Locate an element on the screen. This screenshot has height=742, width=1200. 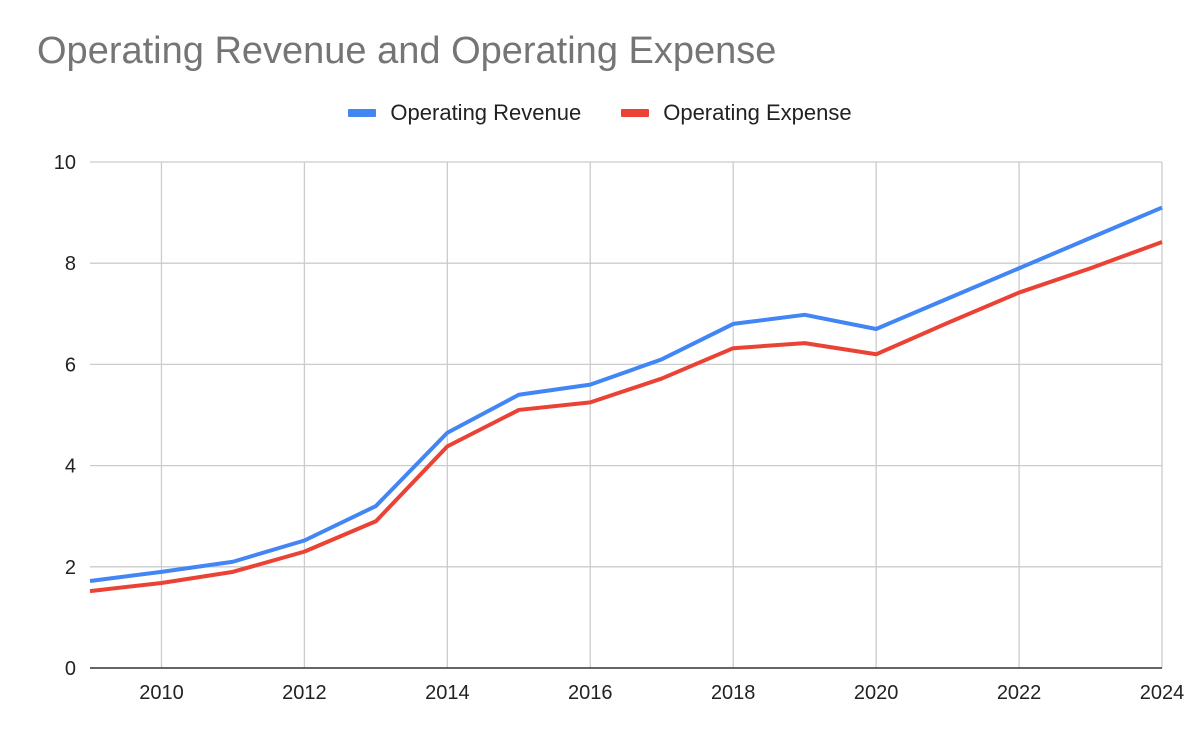
legend-item-operating-revenue: Operating Revenue is located at coordinates (464, 113).